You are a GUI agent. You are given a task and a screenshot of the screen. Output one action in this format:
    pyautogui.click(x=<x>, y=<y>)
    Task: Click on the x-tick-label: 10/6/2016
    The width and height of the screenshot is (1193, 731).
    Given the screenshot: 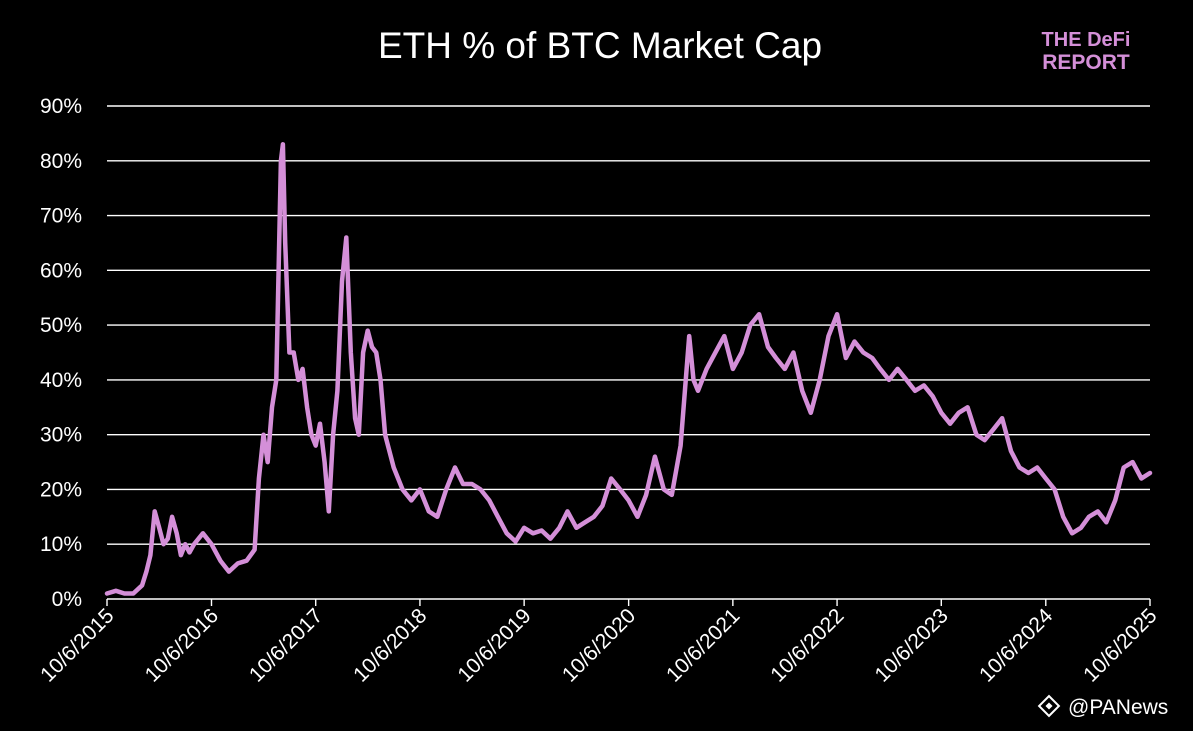 What is the action you would take?
    pyautogui.click(x=182, y=645)
    